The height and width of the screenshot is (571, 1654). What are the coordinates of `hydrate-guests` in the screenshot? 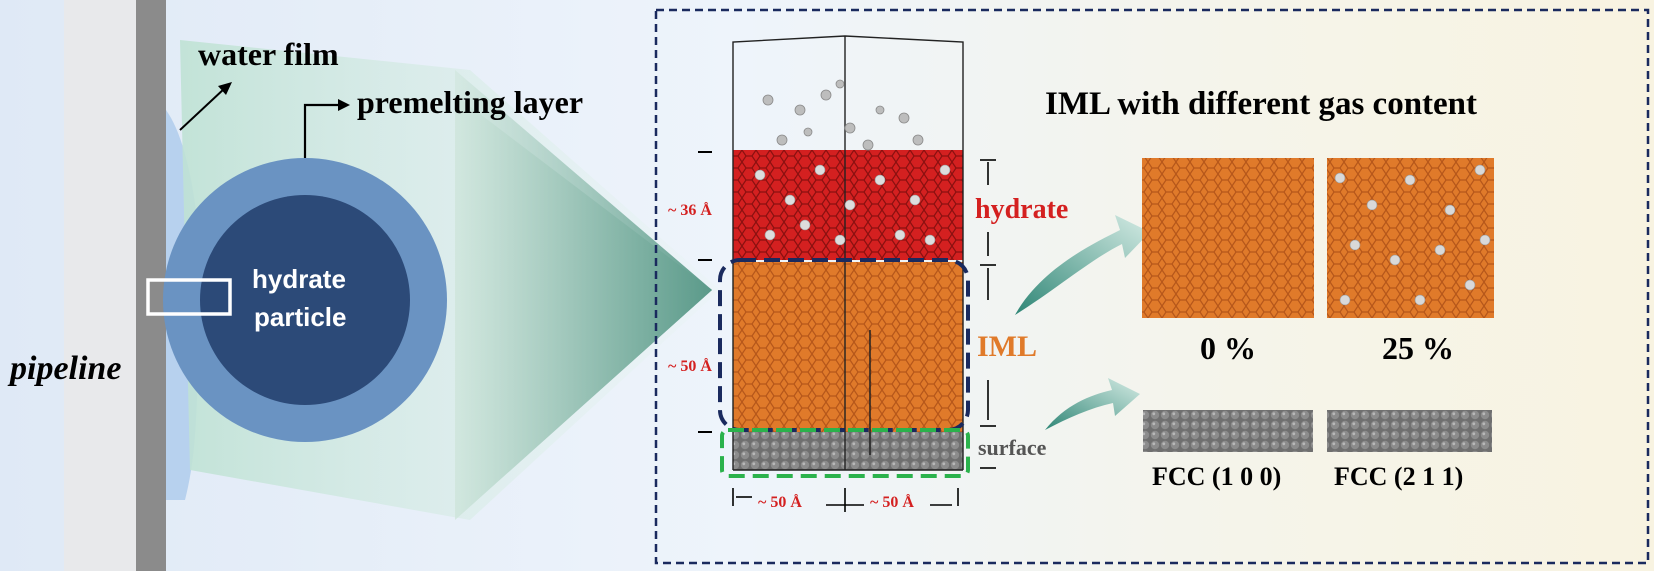 It's located at (852, 205).